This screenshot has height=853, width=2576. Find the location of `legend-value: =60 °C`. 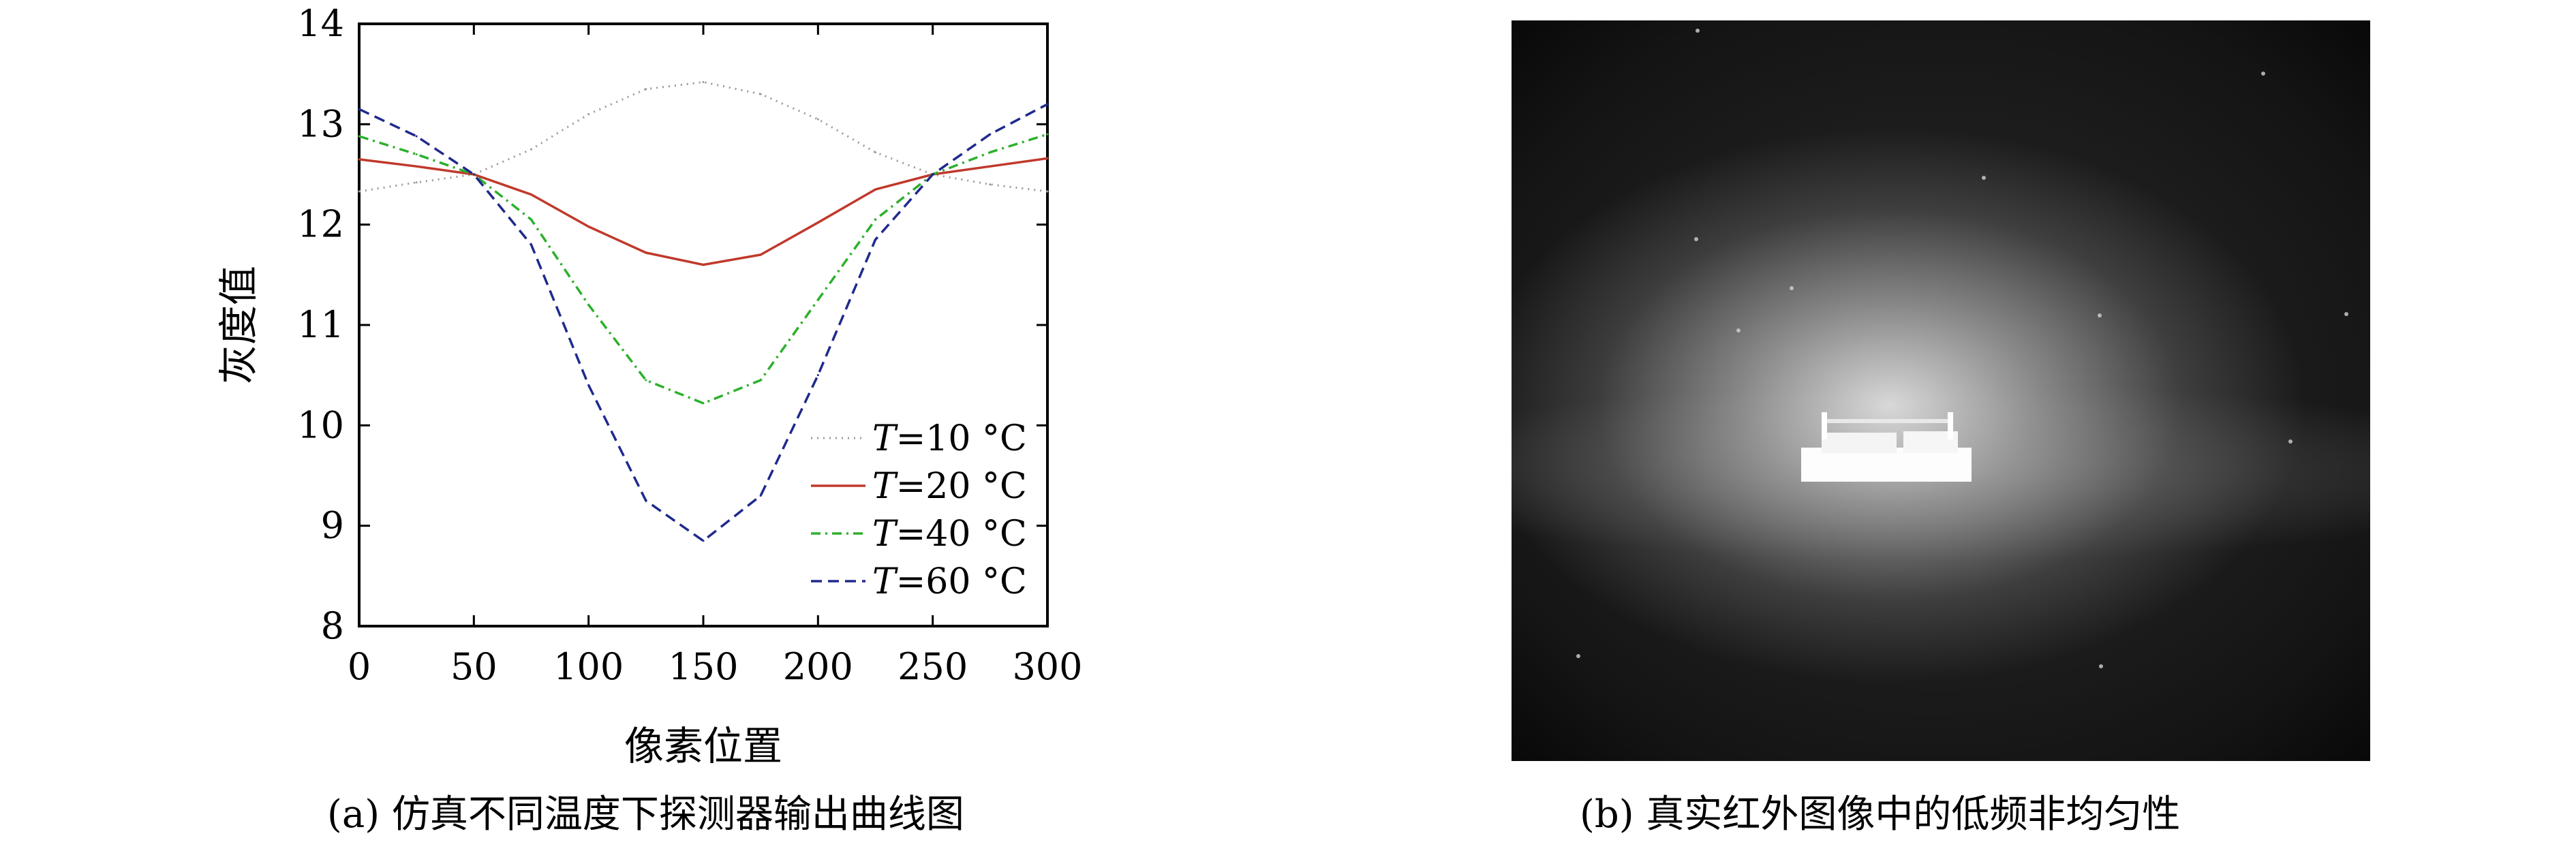

legend-value: =60 °C is located at coordinates (961, 582).